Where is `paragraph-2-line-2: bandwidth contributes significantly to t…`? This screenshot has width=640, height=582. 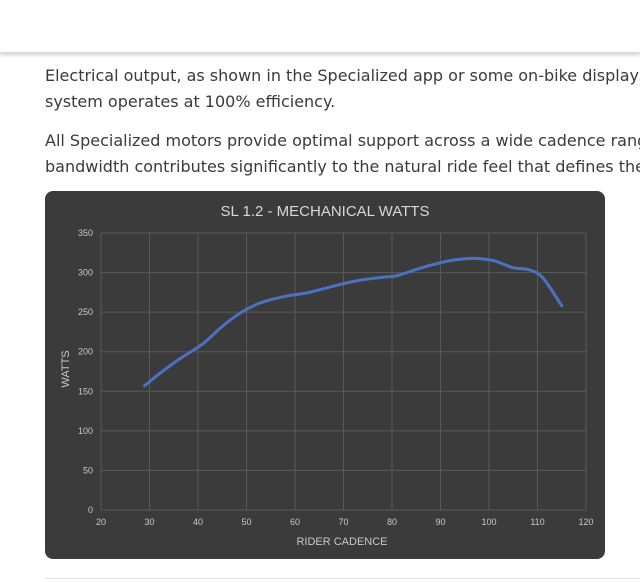 paragraph-2-line-2: bandwidth contributes significantly to t… is located at coordinates (342, 166).